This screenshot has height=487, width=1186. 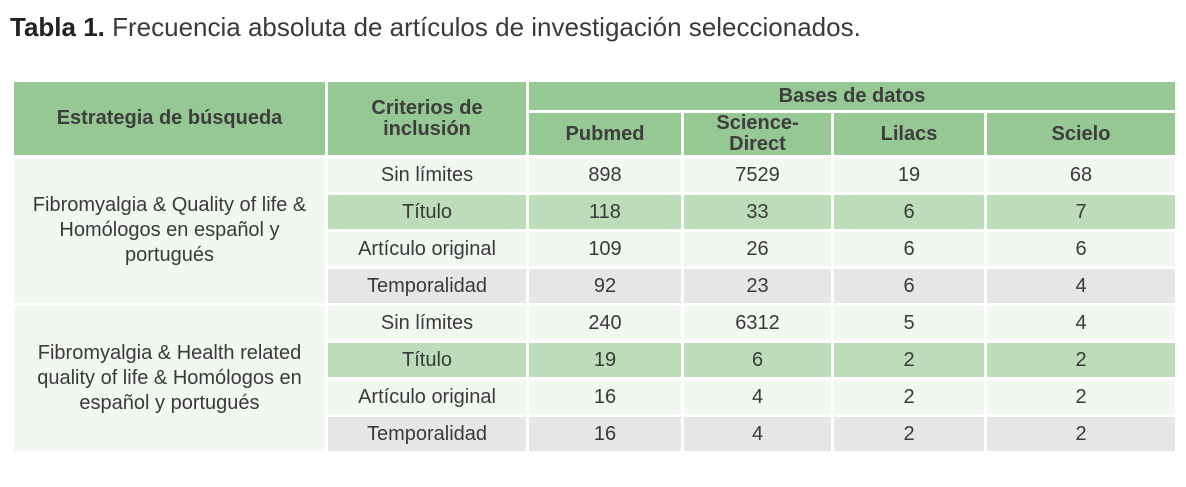 I want to click on header-criteria: Criterios de inclusión, so click(x=427, y=118).